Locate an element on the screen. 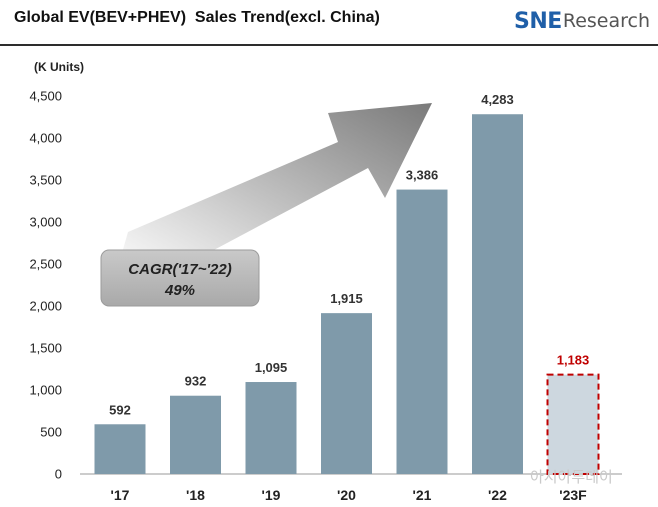  cagr-label: CAGR('17~'22) is located at coordinates (179, 269).